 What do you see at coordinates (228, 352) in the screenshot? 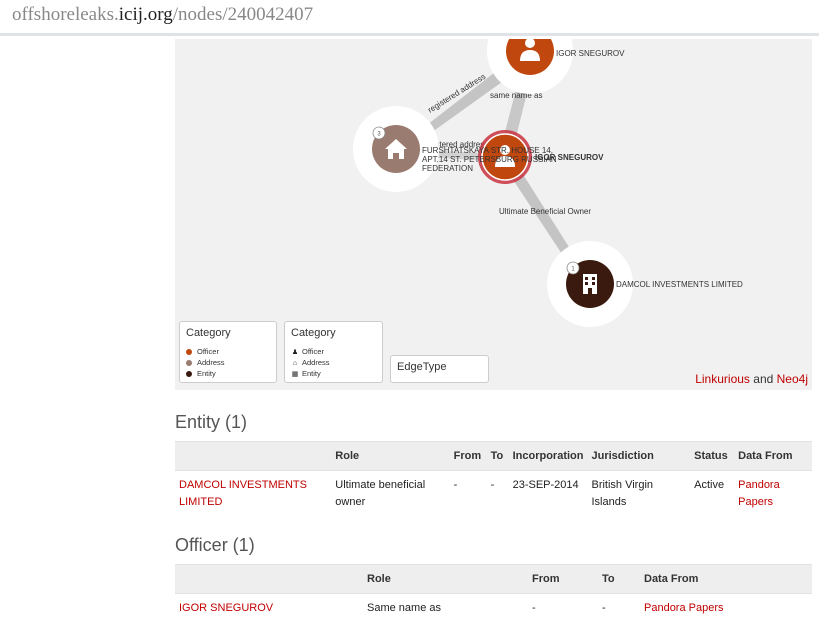
I see `legend-category-color: Category Officer Address Entity` at bounding box center [228, 352].